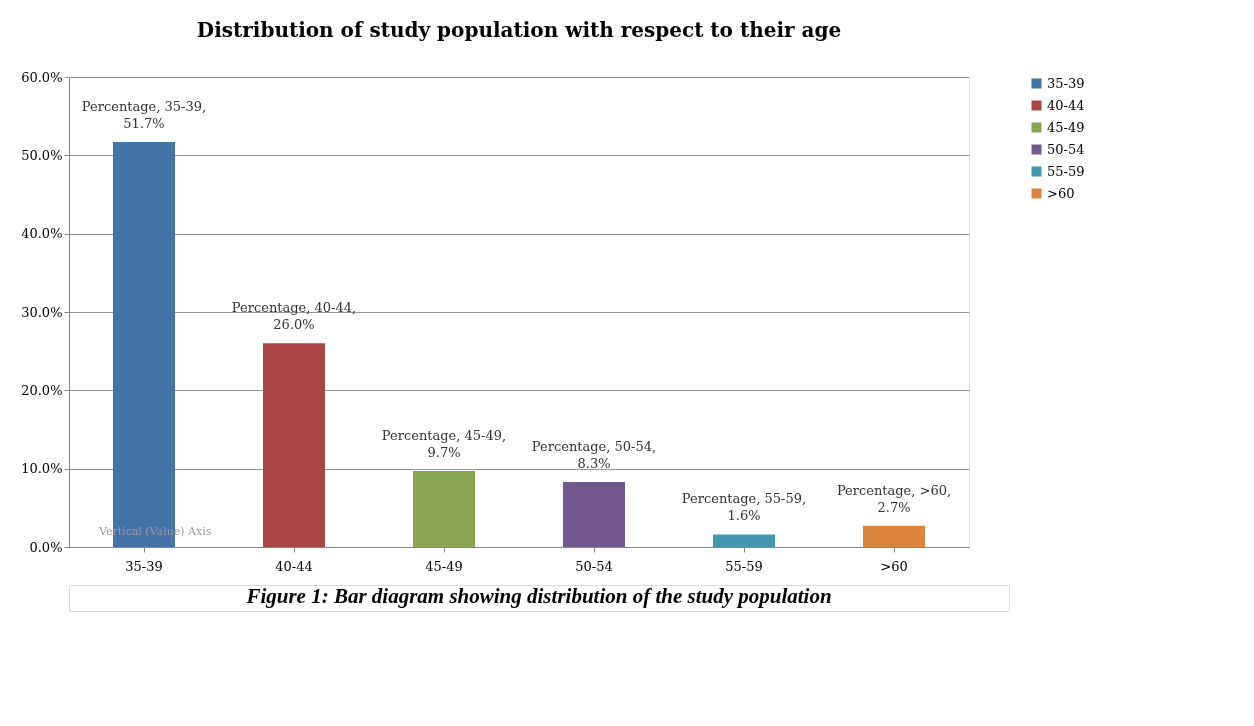 Image resolution: width=1254 pixels, height=726 pixels. Describe the element at coordinates (1066, 105) in the screenshot. I see `legend-label: 40-44` at that location.